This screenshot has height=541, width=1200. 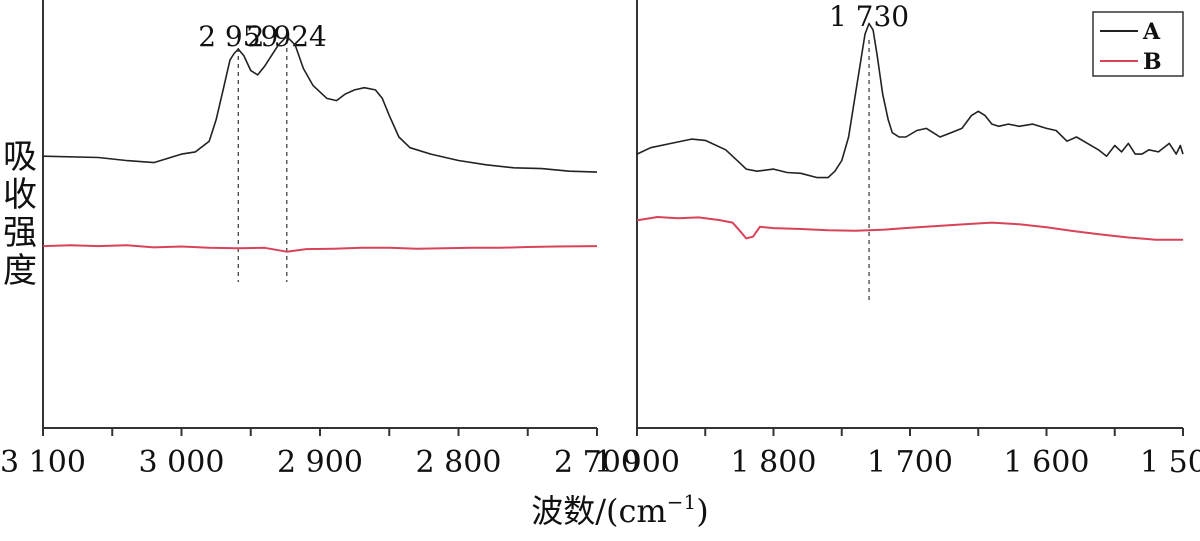 What do you see at coordinates (702, 511) in the screenshot?
I see `x-axis-label-close: )` at bounding box center [702, 511].